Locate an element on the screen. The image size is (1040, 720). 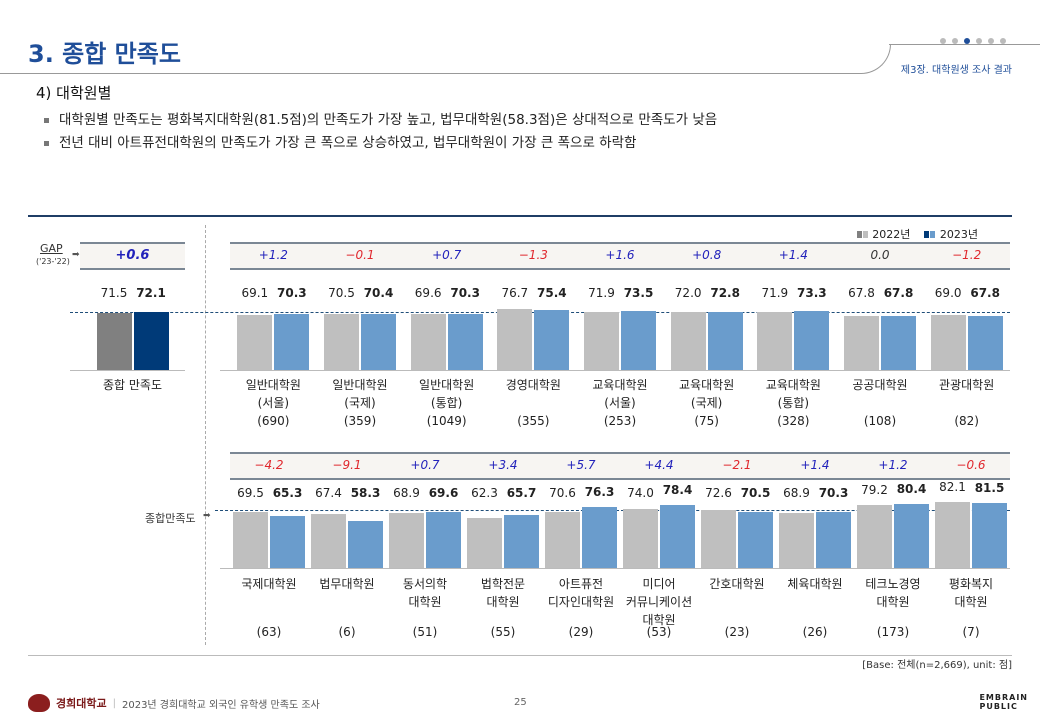
category-label: 교육대학원 (서울) is located at coordinates (620, 394).